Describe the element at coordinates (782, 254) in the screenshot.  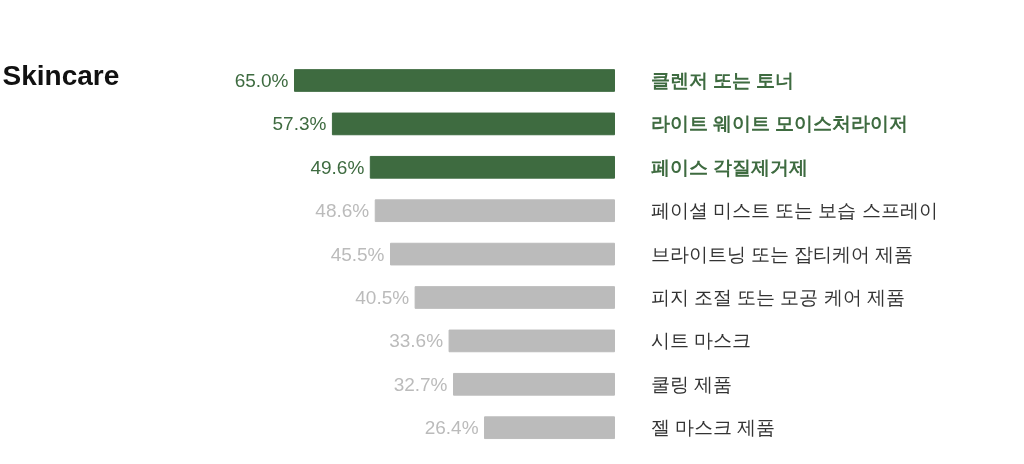
I see `y-tick-label: 브라이트닝 또는 잡티케어 제품` at that location.